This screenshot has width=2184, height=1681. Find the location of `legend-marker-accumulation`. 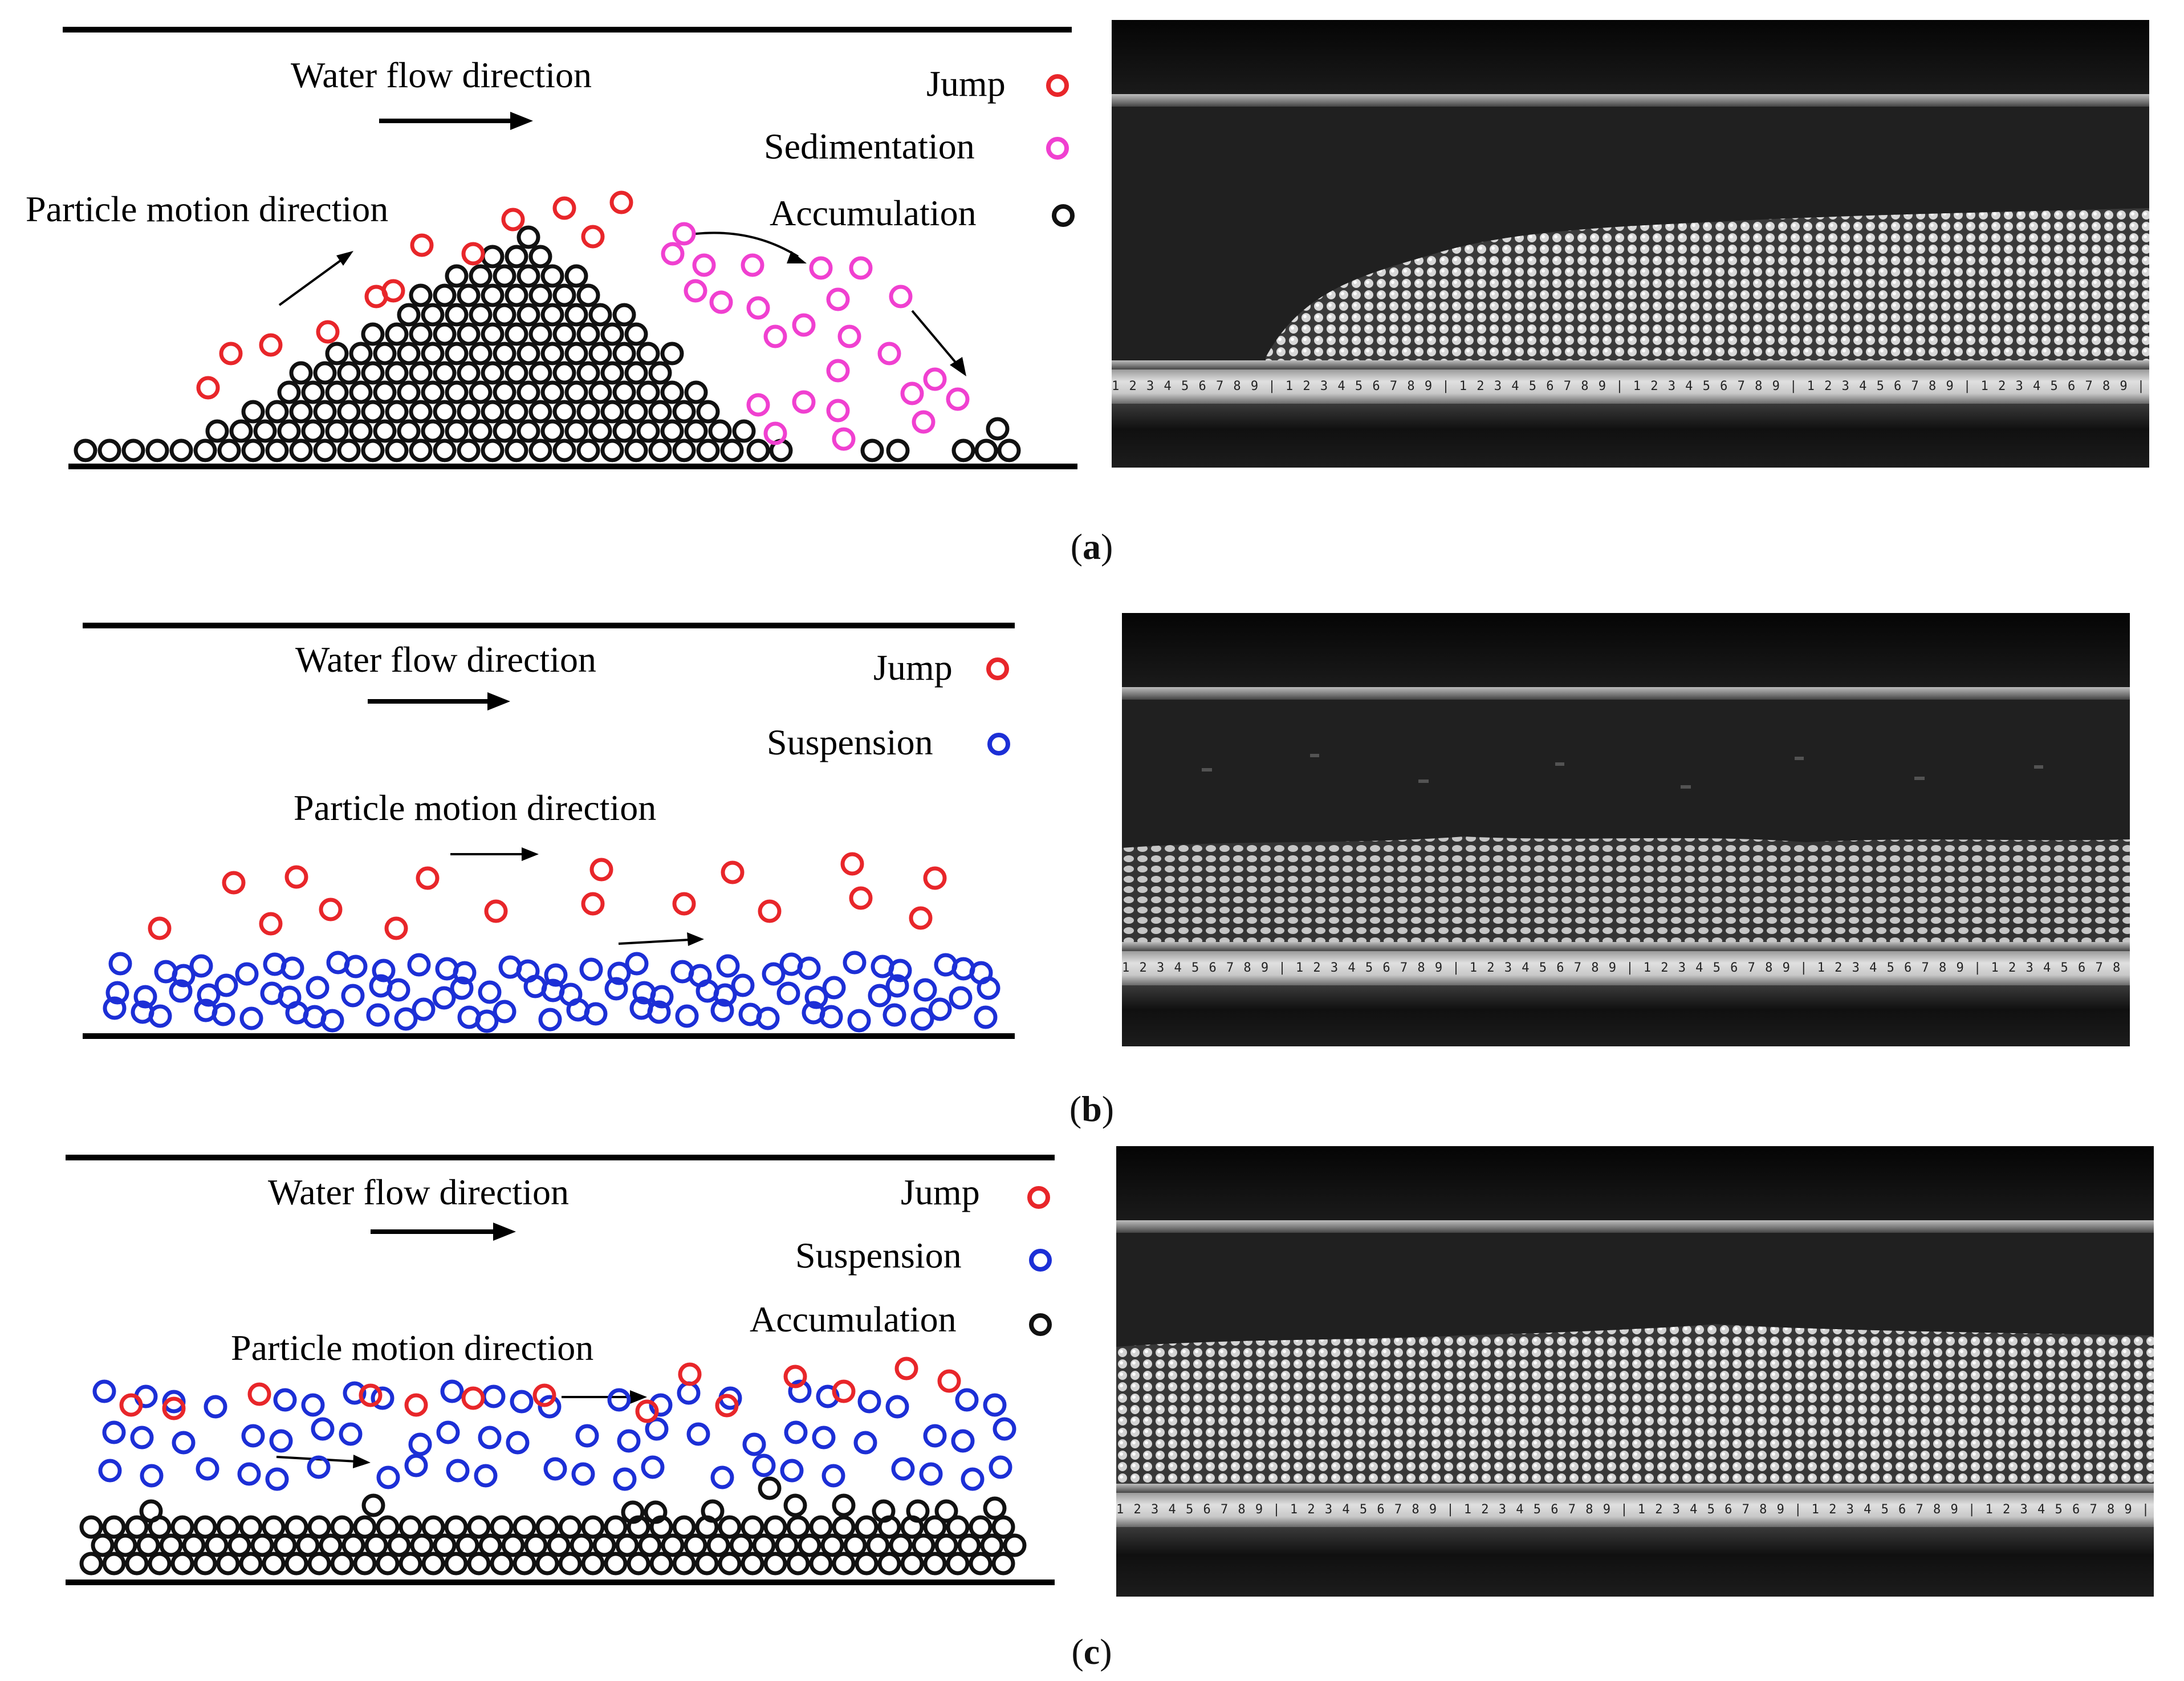

legend-marker-accumulation is located at coordinates (1063, 215).